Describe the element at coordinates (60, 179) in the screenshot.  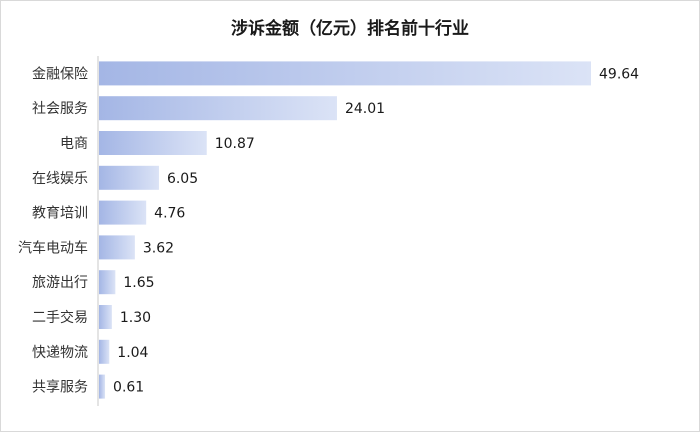
I see `category-label: 在线娱乐` at that location.